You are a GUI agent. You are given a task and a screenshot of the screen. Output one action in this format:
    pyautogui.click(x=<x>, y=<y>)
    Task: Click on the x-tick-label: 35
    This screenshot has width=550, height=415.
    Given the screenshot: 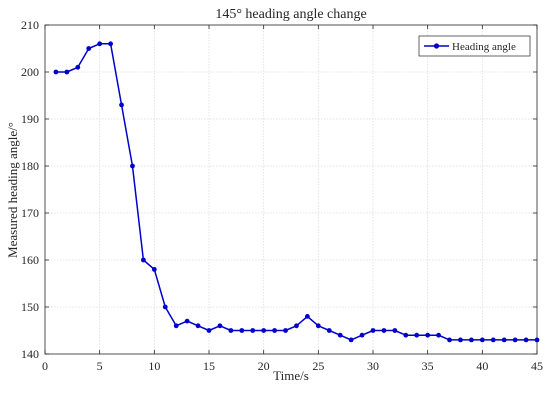 What is the action you would take?
    pyautogui.click(x=428, y=366)
    